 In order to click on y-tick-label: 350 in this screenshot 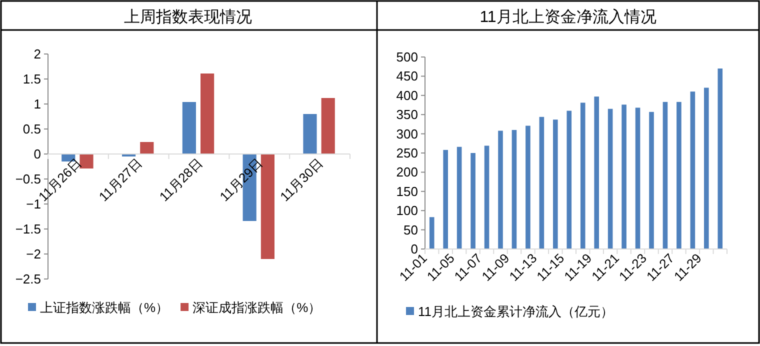, I will do `click(407, 114)`.